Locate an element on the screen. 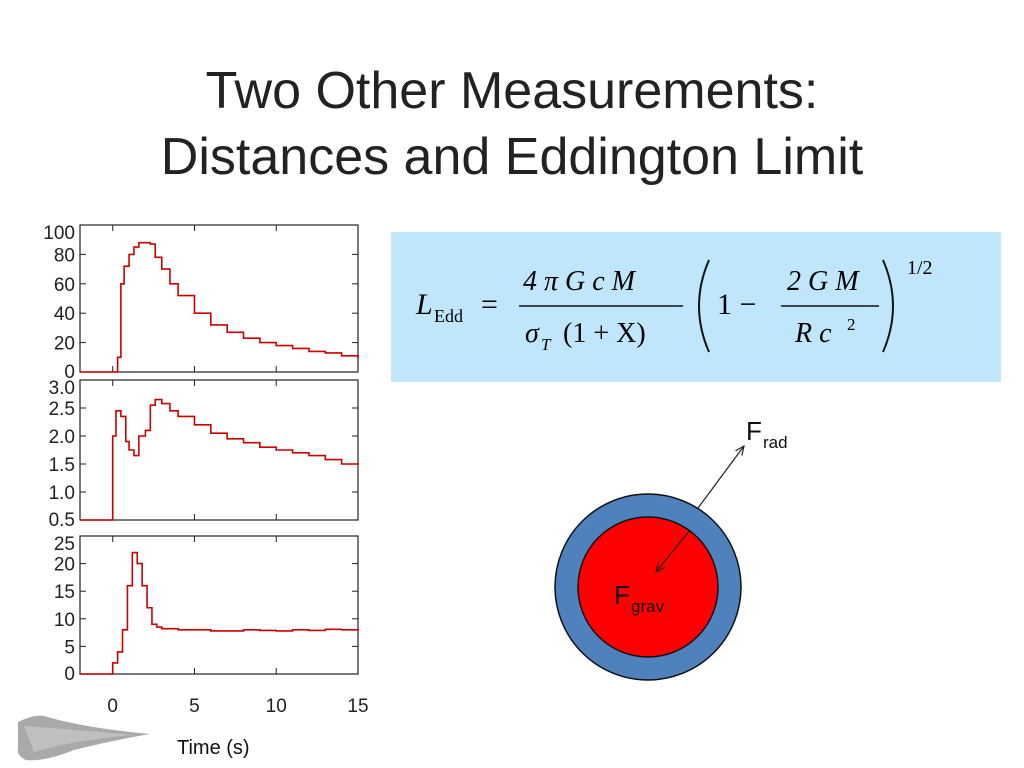 The height and width of the screenshot is (768, 1024). formula-inner-one: 1 − is located at coordinates (736, 304).